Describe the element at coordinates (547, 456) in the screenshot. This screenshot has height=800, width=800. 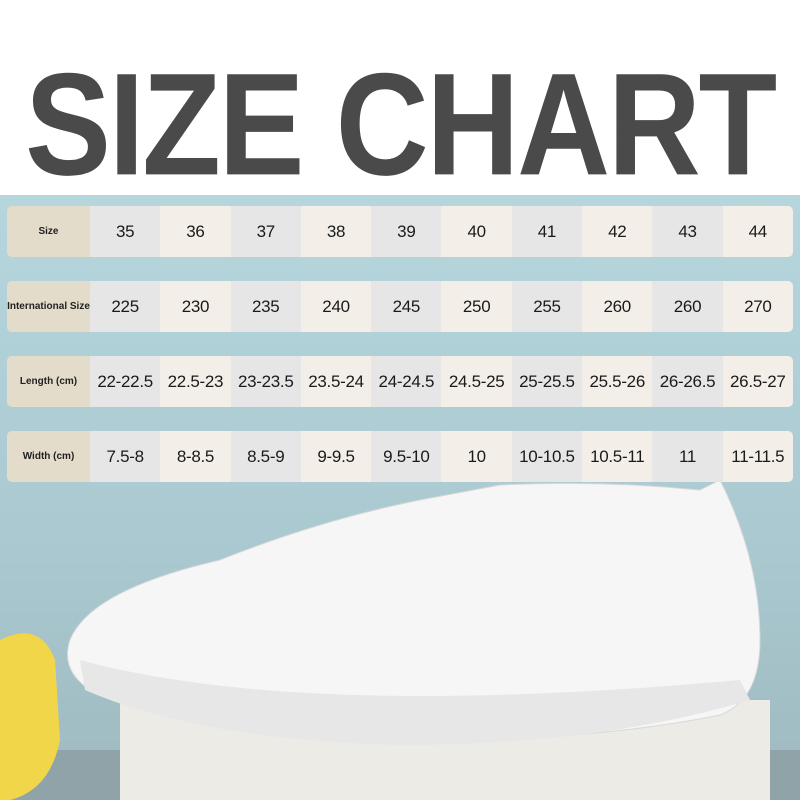
I see `table-cell: 10-10.5` at that location.